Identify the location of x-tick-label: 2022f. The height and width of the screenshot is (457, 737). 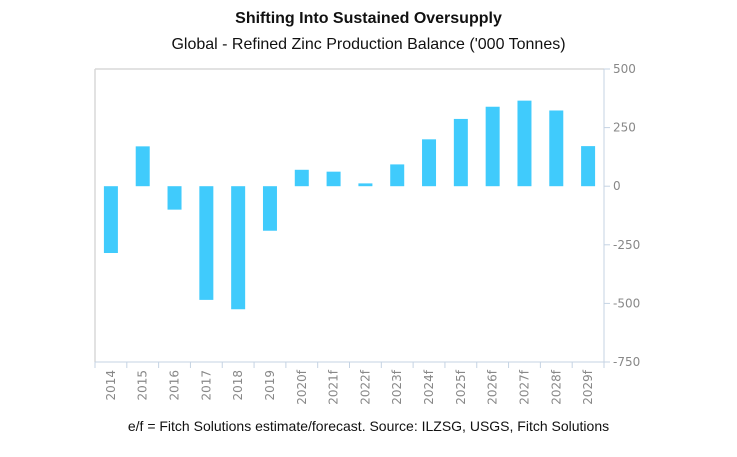
(365, 387).